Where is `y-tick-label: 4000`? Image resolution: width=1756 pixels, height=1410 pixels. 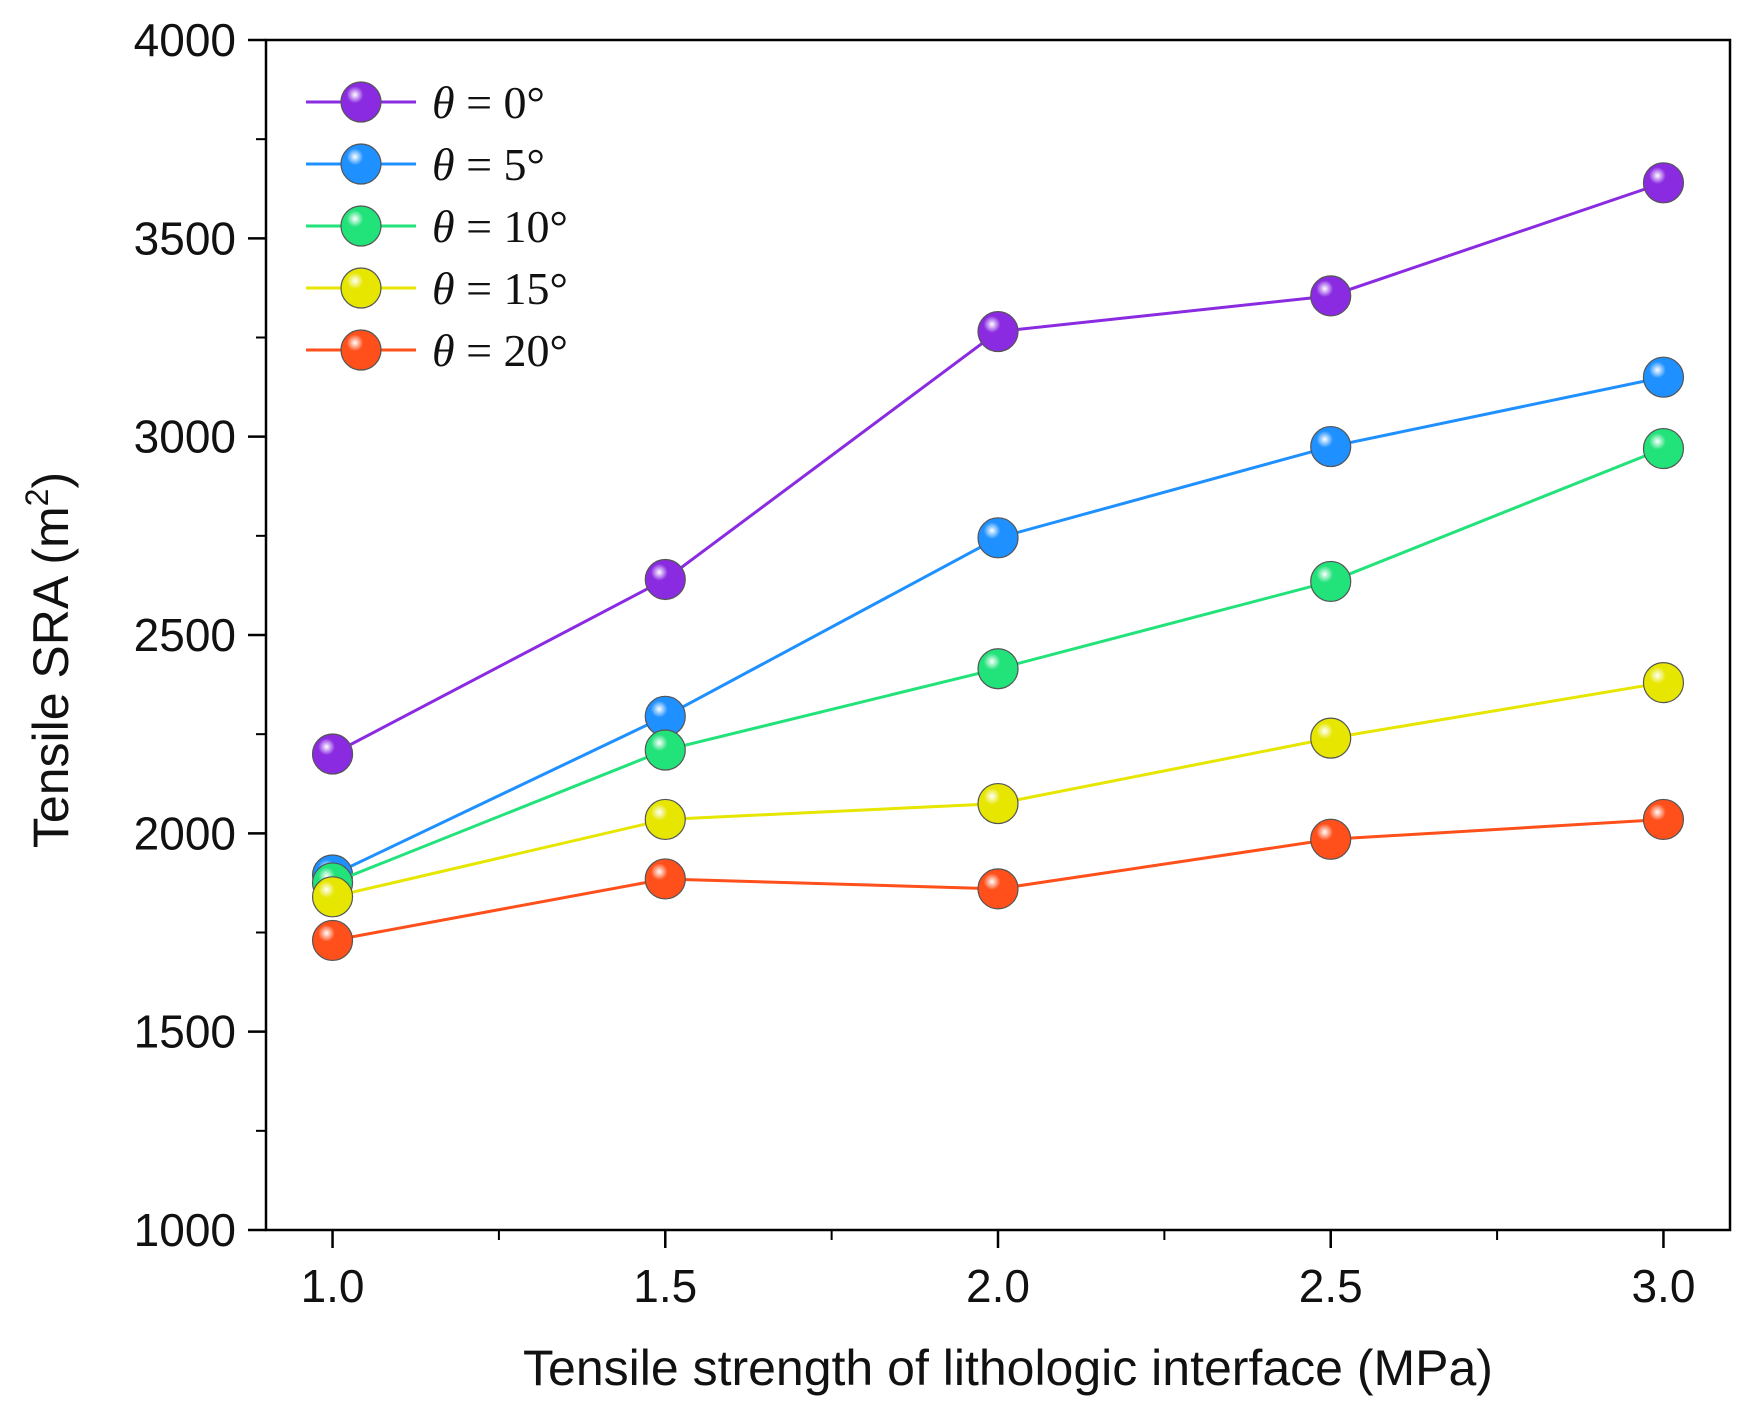 y-tick-label: 4000 is located at coordinates (185, 40).